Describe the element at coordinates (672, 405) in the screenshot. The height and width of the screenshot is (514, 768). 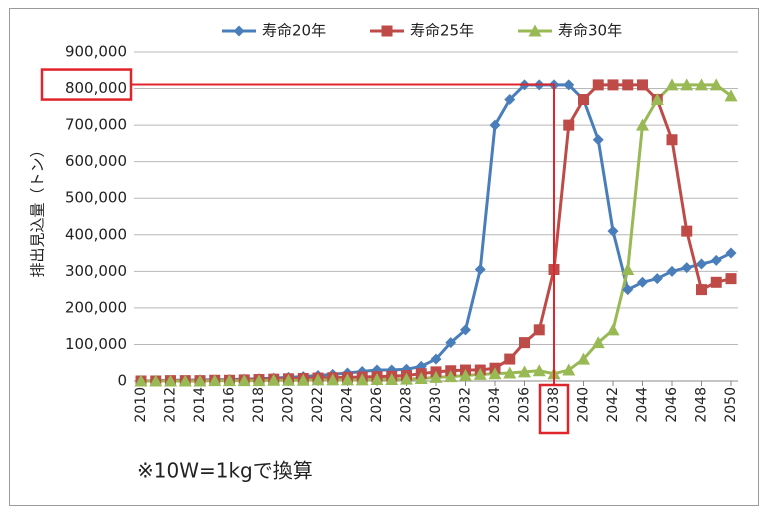
I see `x-tick-label: 2046` at that location.